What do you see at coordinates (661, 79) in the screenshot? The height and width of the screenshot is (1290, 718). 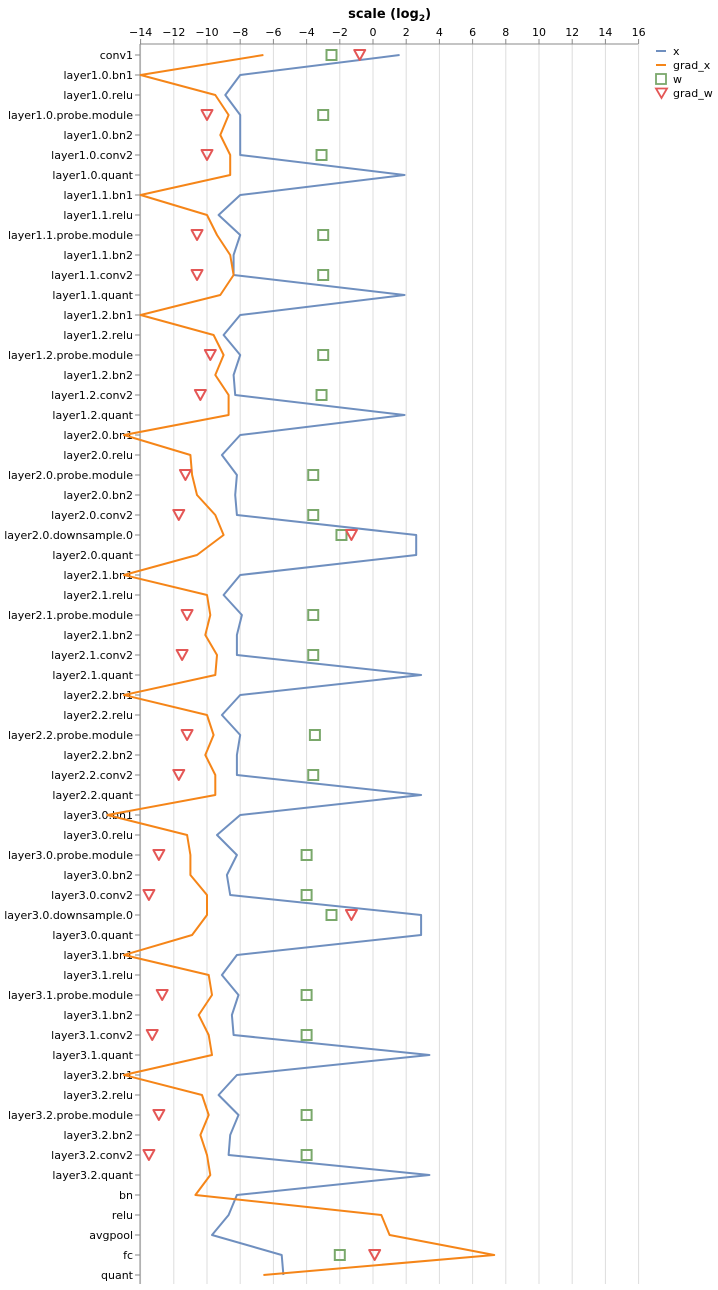 I see `legend-swatch-w` at bounding box center [661, 79].